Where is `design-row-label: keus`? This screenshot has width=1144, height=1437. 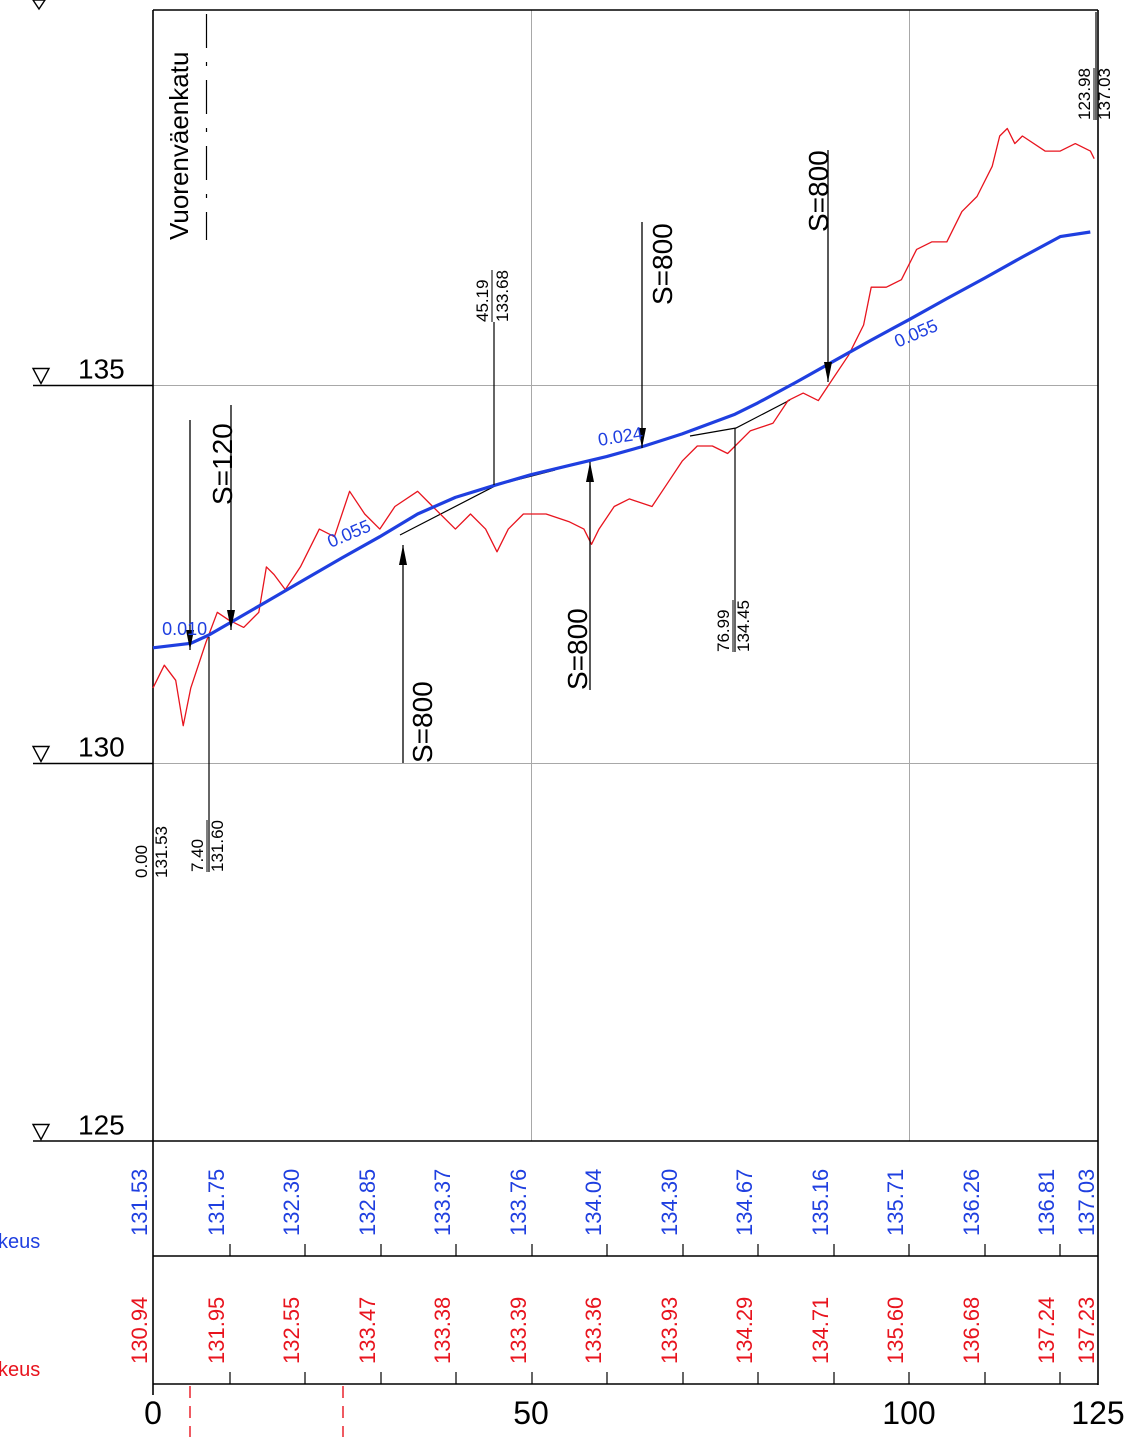 design-row-label: keus is located at coordinates (20, 1242).